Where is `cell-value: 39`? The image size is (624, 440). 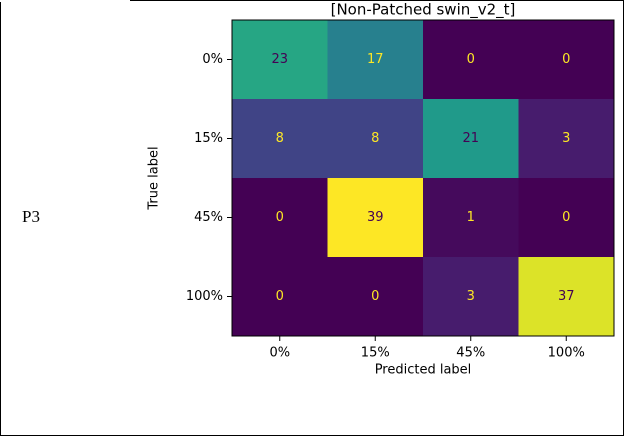 cell-value: 39 is located at coordinates (375, 217).